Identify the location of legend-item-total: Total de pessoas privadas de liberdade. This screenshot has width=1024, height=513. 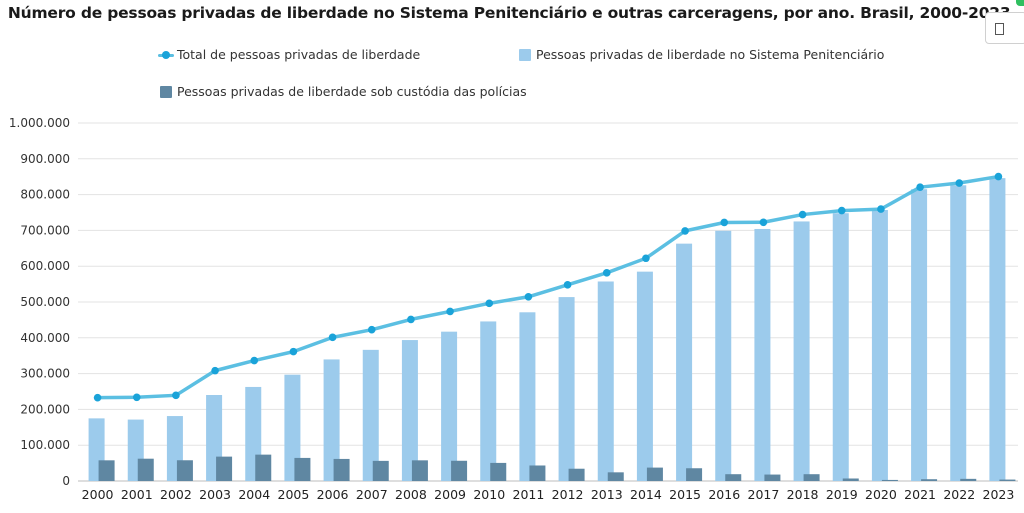
(289, 54).